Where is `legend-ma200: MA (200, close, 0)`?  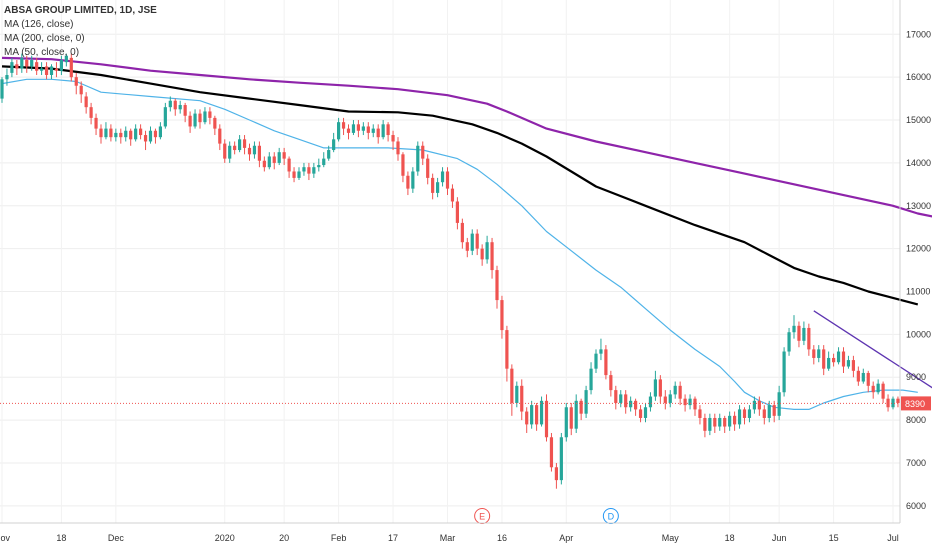 legend-ma200: MA (200, close, 0) is located at coordinates (44, 38).